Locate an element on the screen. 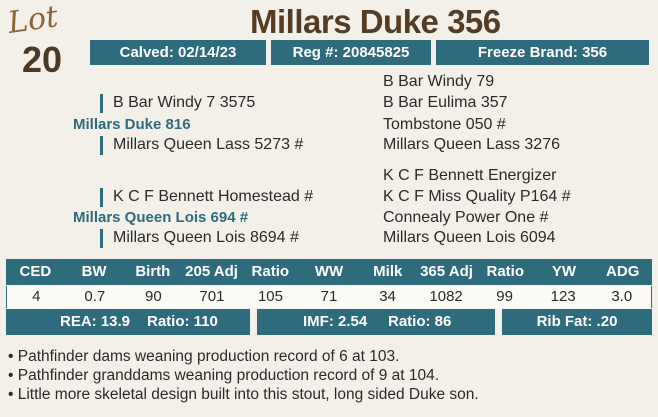  epd-header-365-adj: 365 Adj is located at coordinates (446, 271).